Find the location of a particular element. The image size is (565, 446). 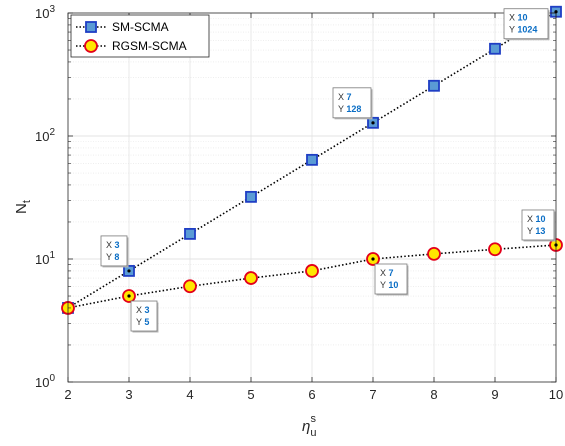

datatip-y: Y 5 is located at coordinates (142, 322).